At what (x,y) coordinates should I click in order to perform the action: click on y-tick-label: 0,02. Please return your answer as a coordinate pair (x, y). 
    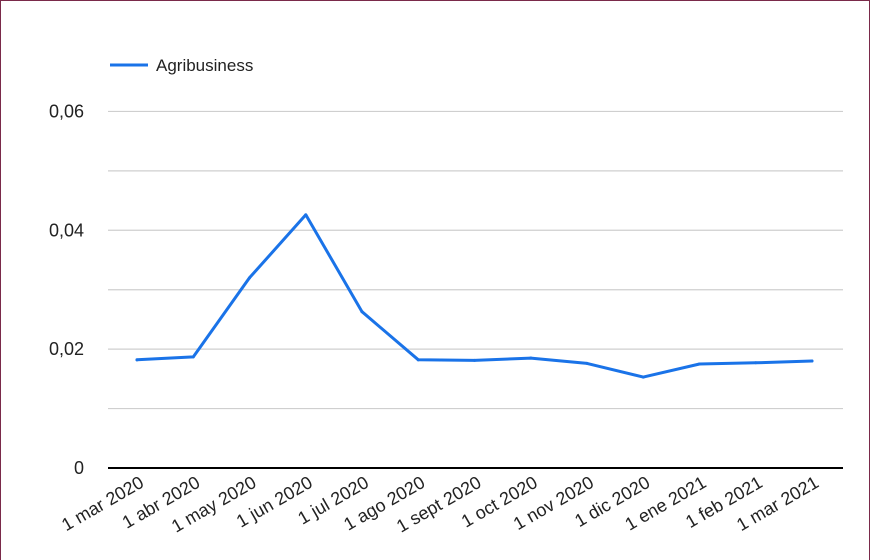
    Looking at the image, I should click on (66, 349).